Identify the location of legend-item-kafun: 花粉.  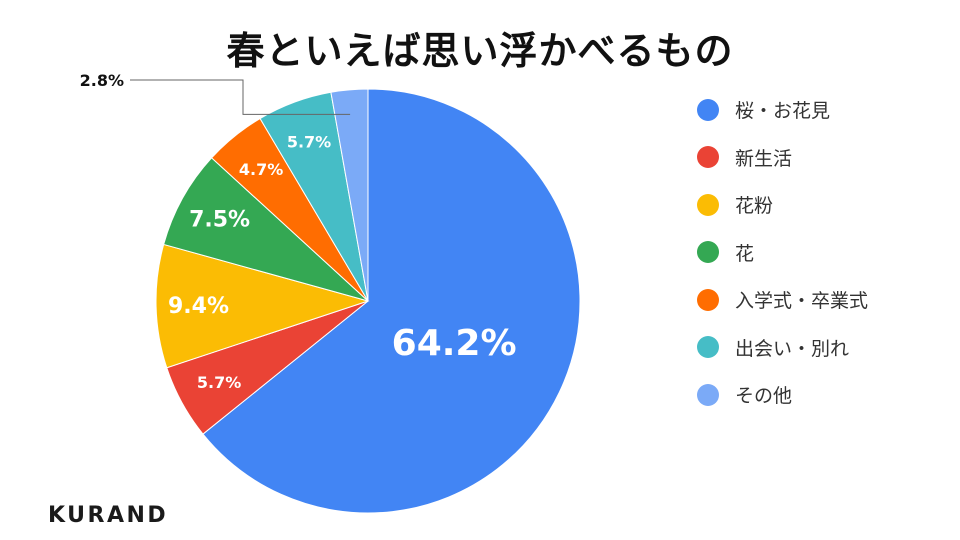
(822, 205).